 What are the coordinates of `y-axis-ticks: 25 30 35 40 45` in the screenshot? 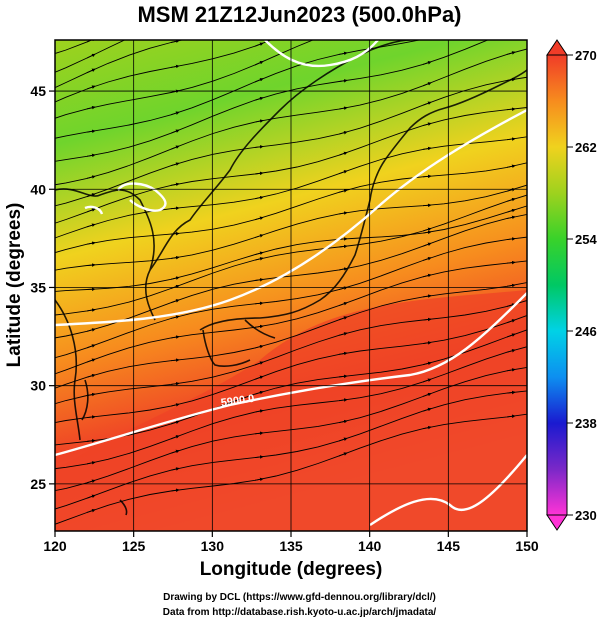 It's located at (42, 287).